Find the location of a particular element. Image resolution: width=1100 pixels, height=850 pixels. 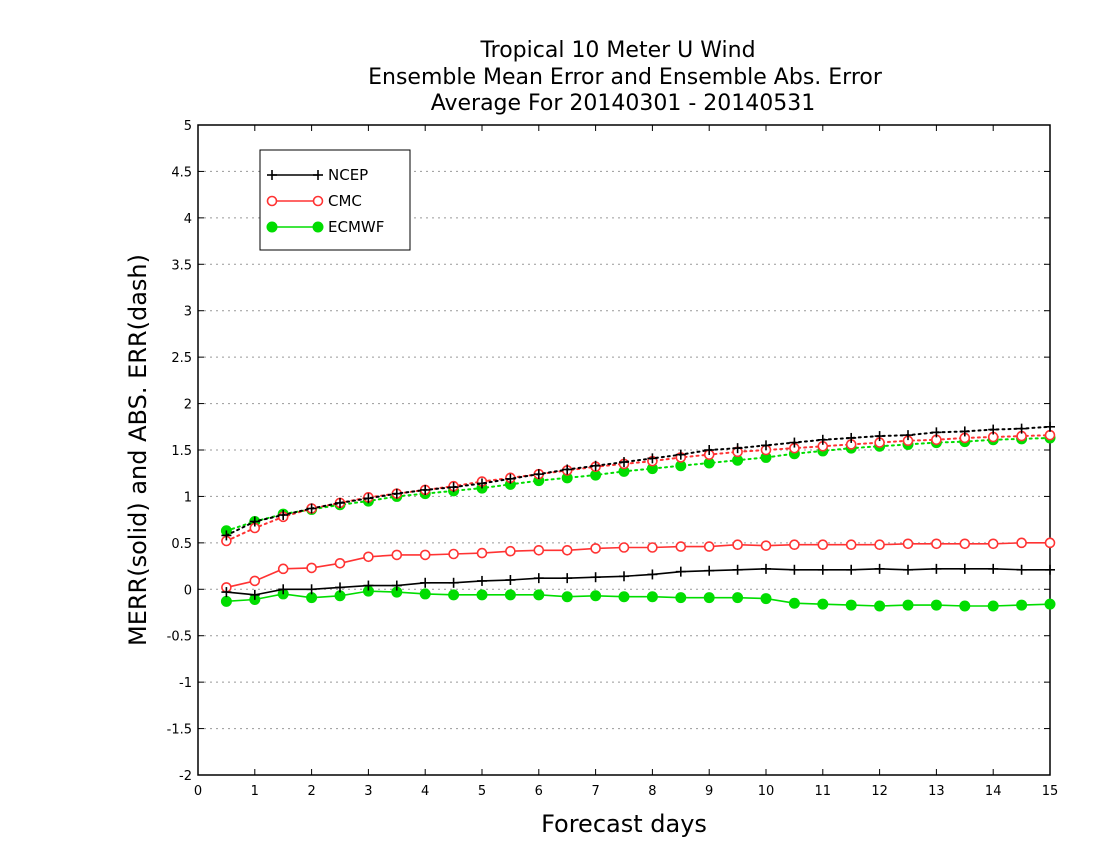

legend-item-ncep: NCEP is located at coordinates (317, 175).